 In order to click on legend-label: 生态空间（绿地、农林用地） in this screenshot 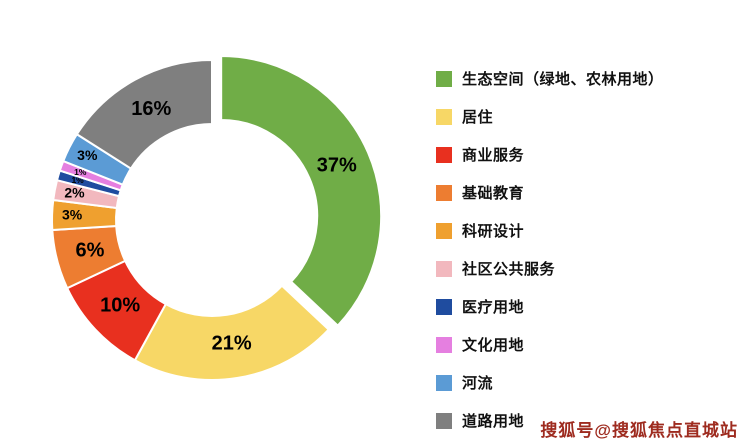, I will do `click(563, 79)`.